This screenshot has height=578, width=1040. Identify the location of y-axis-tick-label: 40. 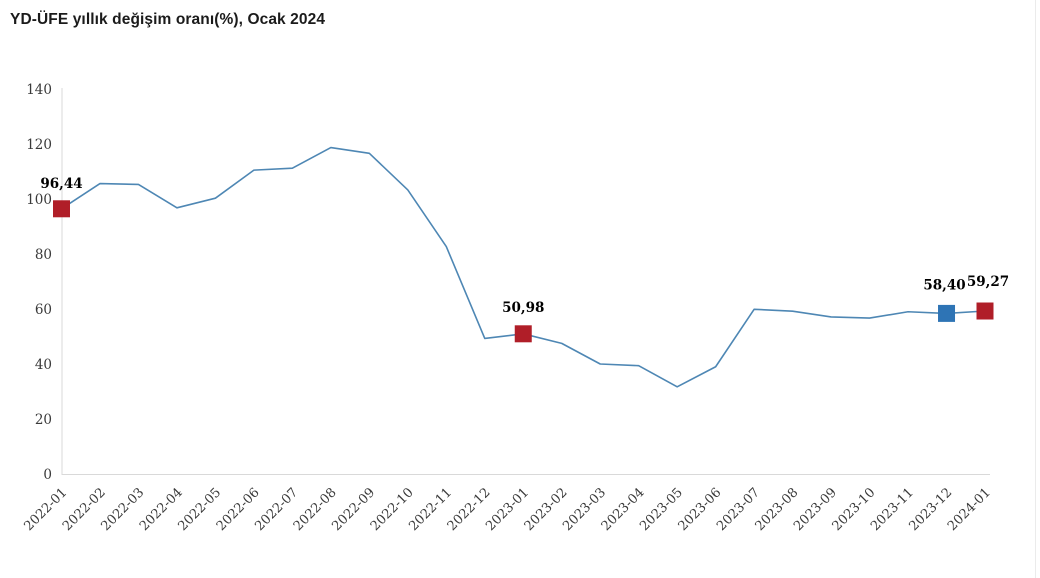
(43, 365).